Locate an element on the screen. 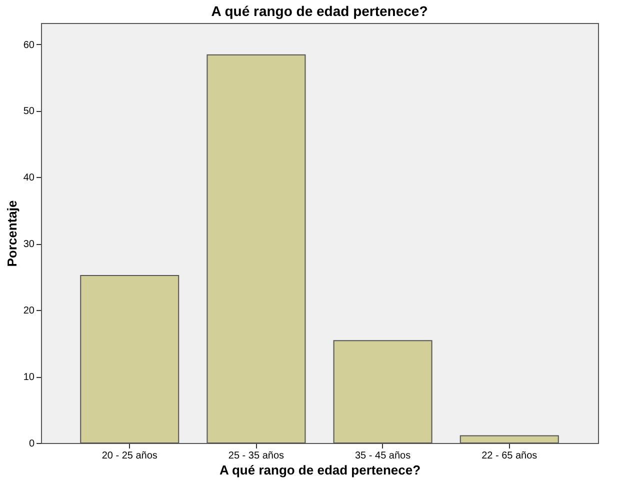 This screenshot has width=619, height=499. x-tick-label: 20 - 25 años is located at coordinates (130, 456).